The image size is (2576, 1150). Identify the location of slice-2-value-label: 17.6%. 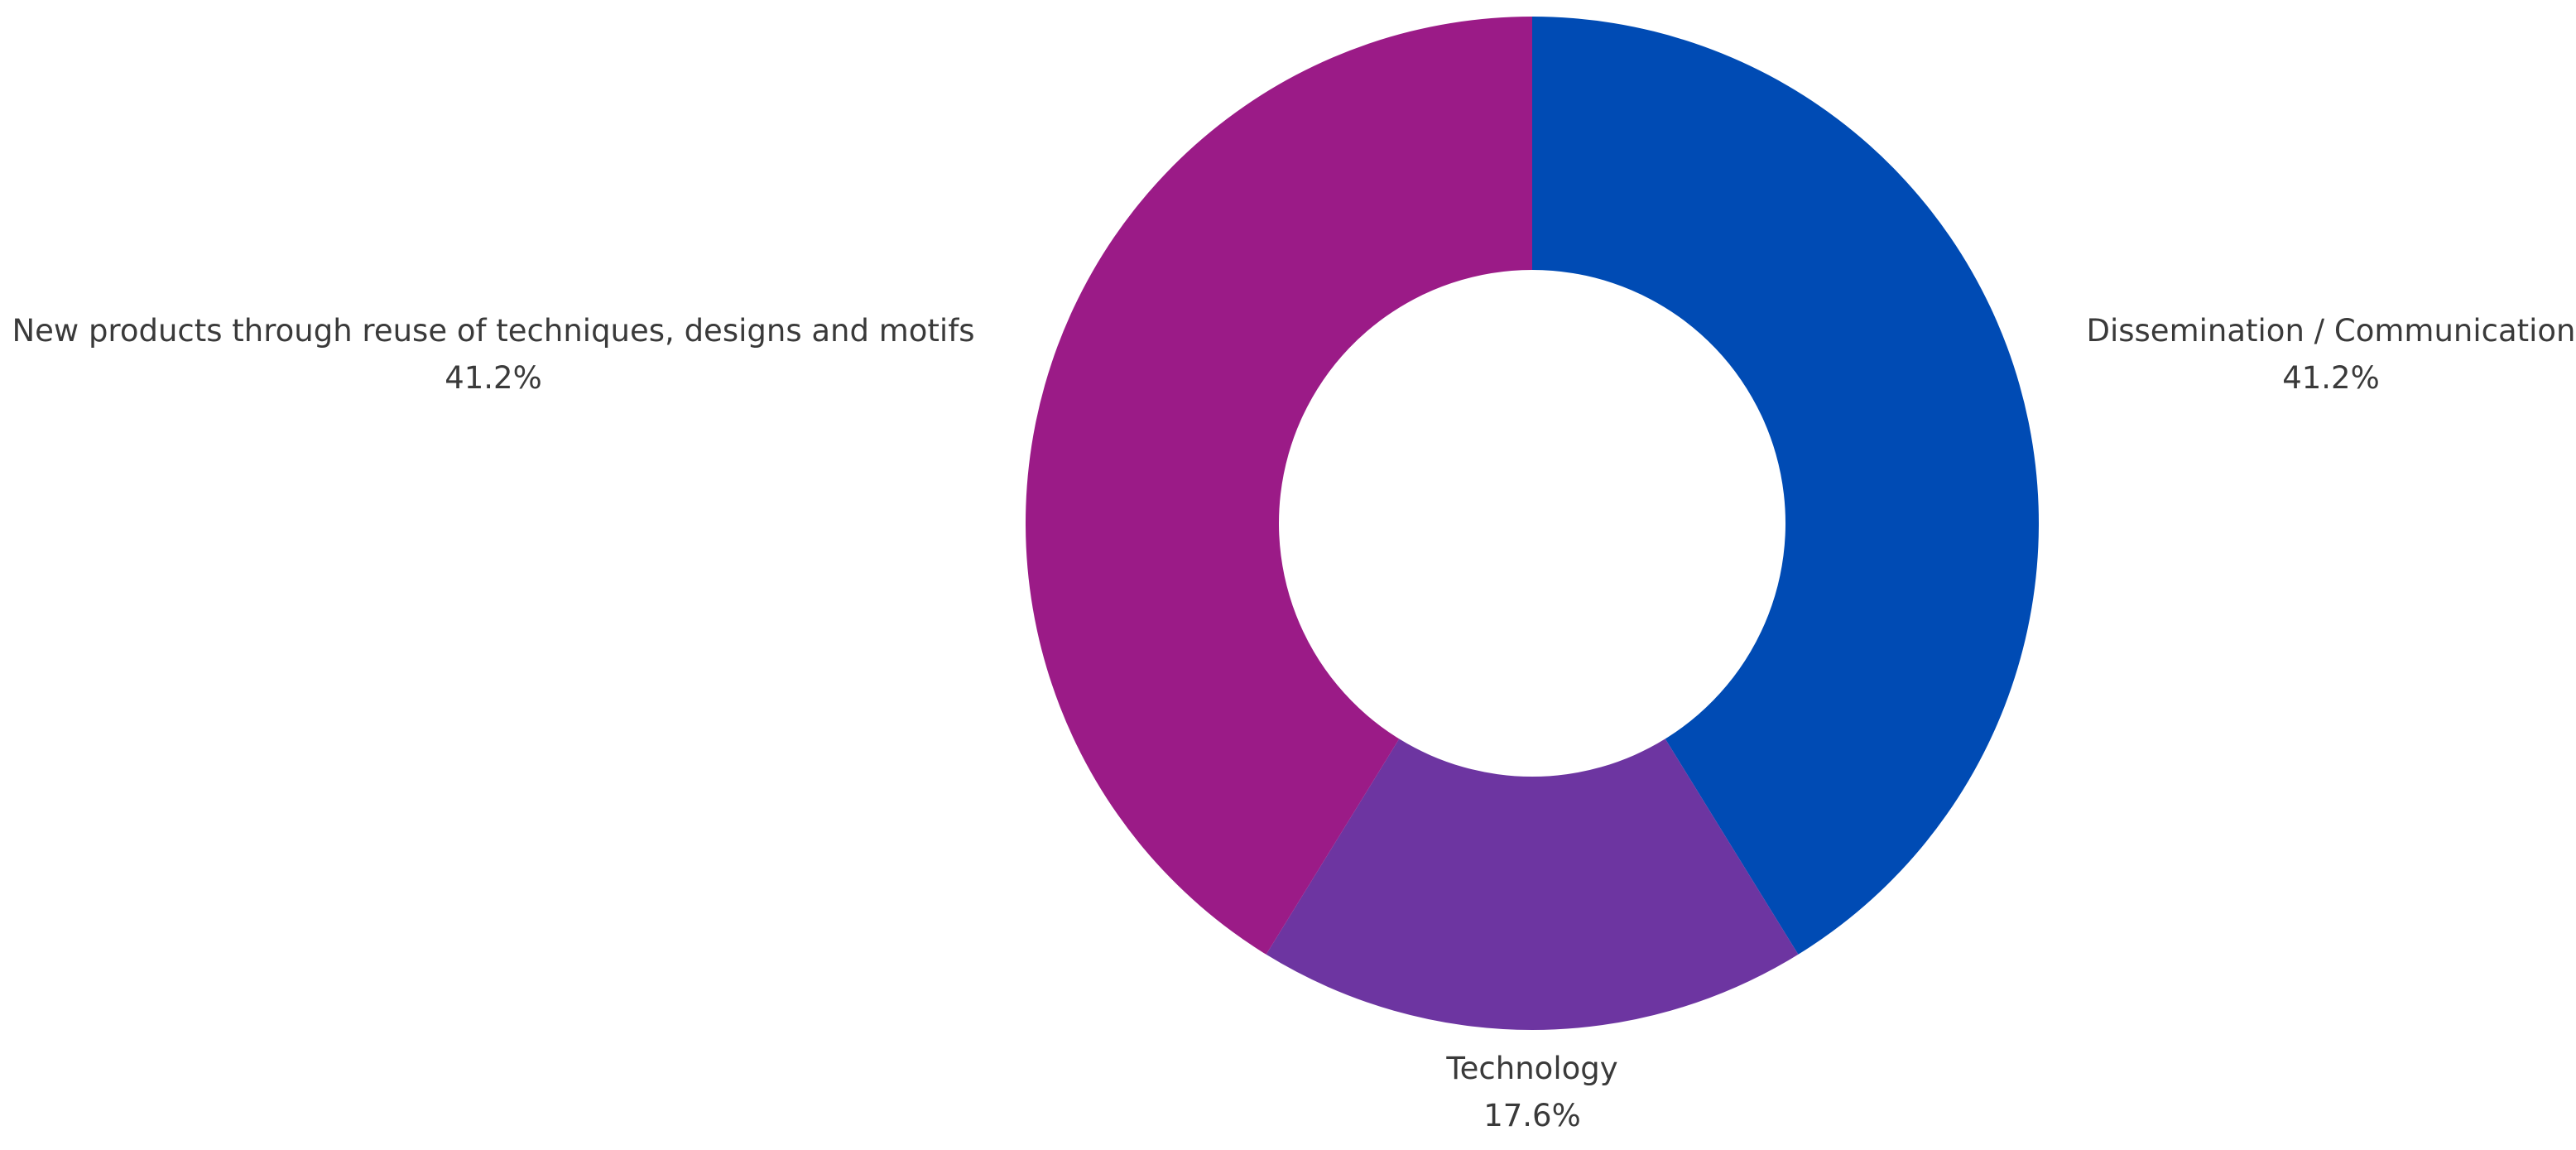
(1532, 1115).